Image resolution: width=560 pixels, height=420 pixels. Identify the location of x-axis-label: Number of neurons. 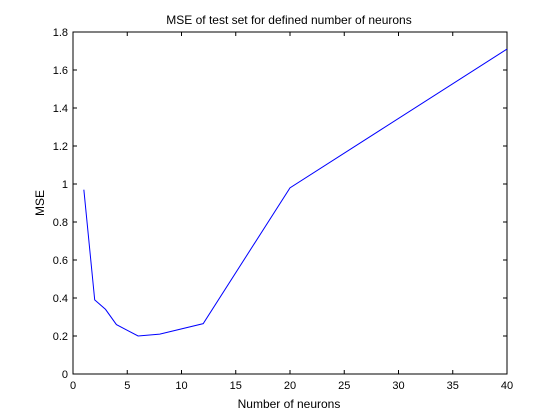
(289, 404).